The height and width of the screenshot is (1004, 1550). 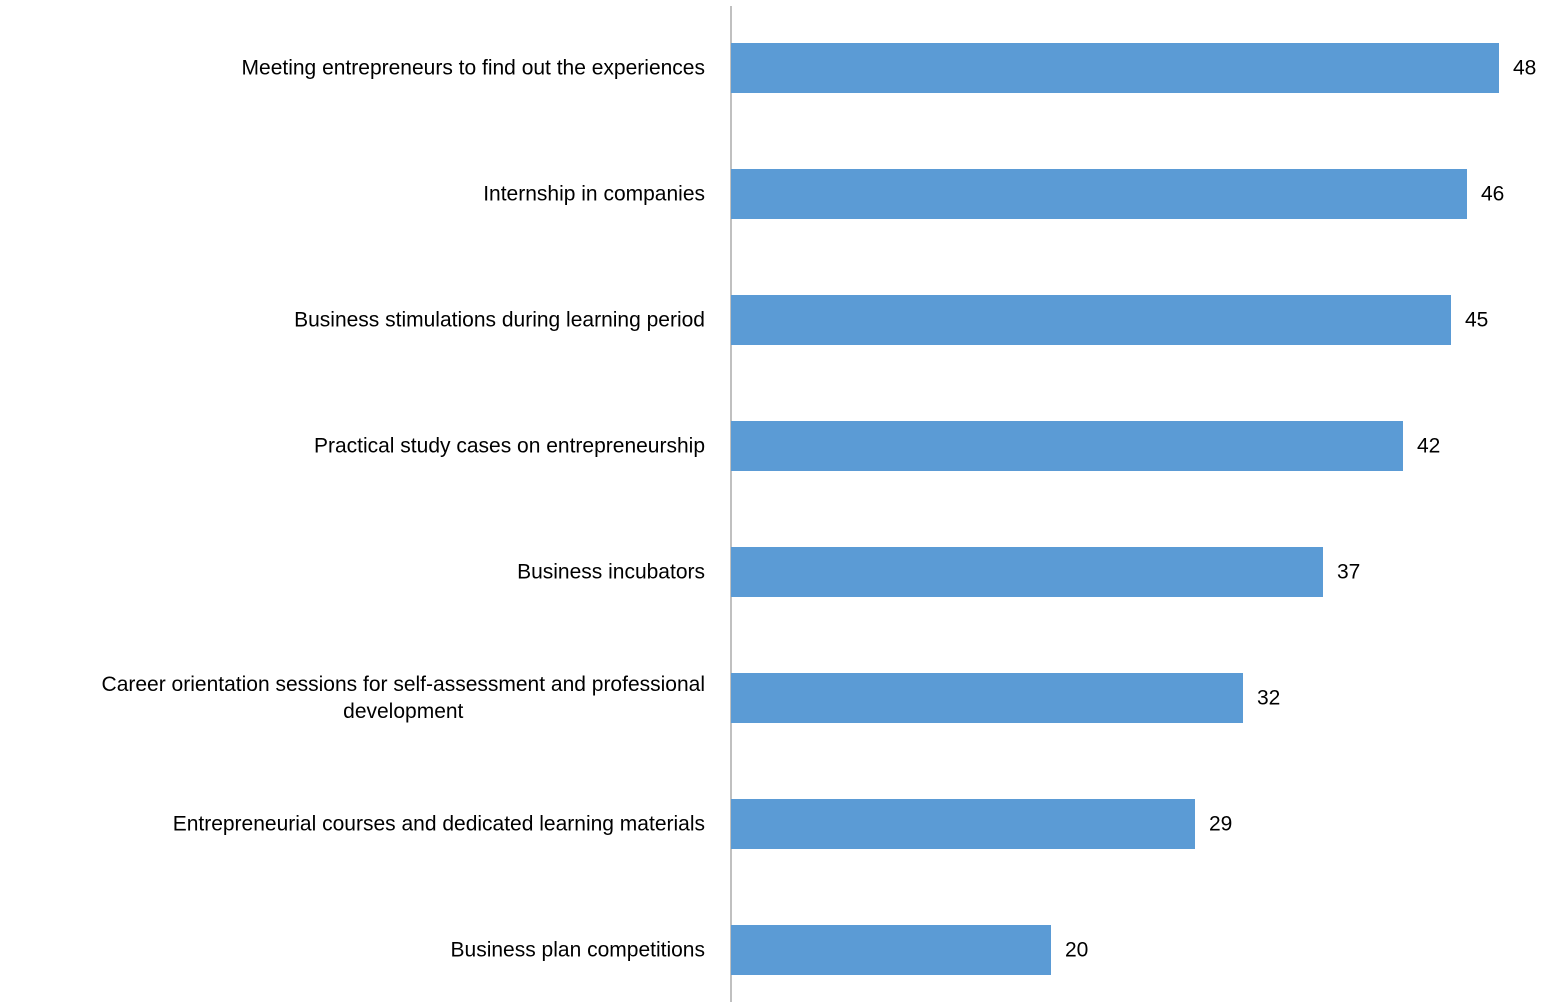 What do you see at coordinates (594, 194) in the screenshot?
I see `category-label: Internship in companies` at bounding box center [594, 194].